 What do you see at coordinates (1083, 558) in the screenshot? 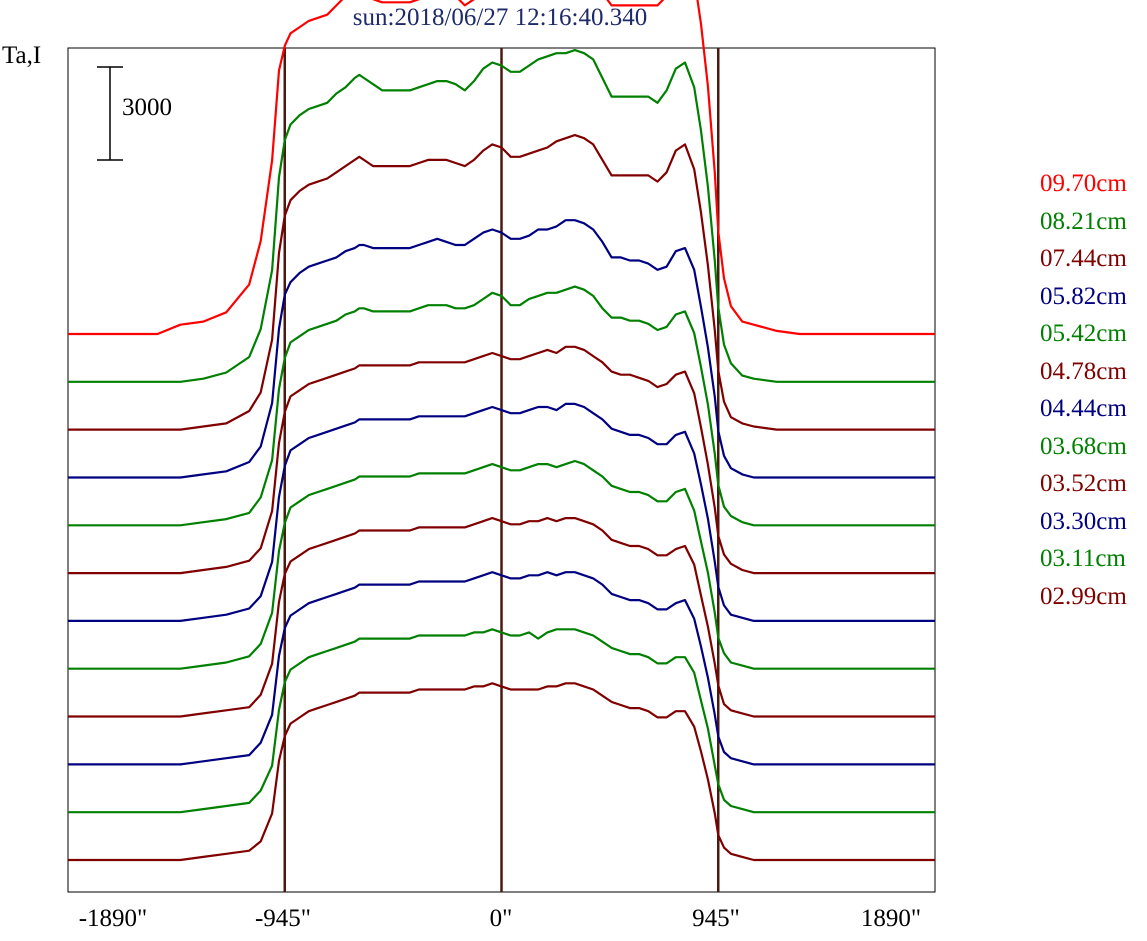
I see `legend-item: 03.11cm` at bounding box center [1083, 558].